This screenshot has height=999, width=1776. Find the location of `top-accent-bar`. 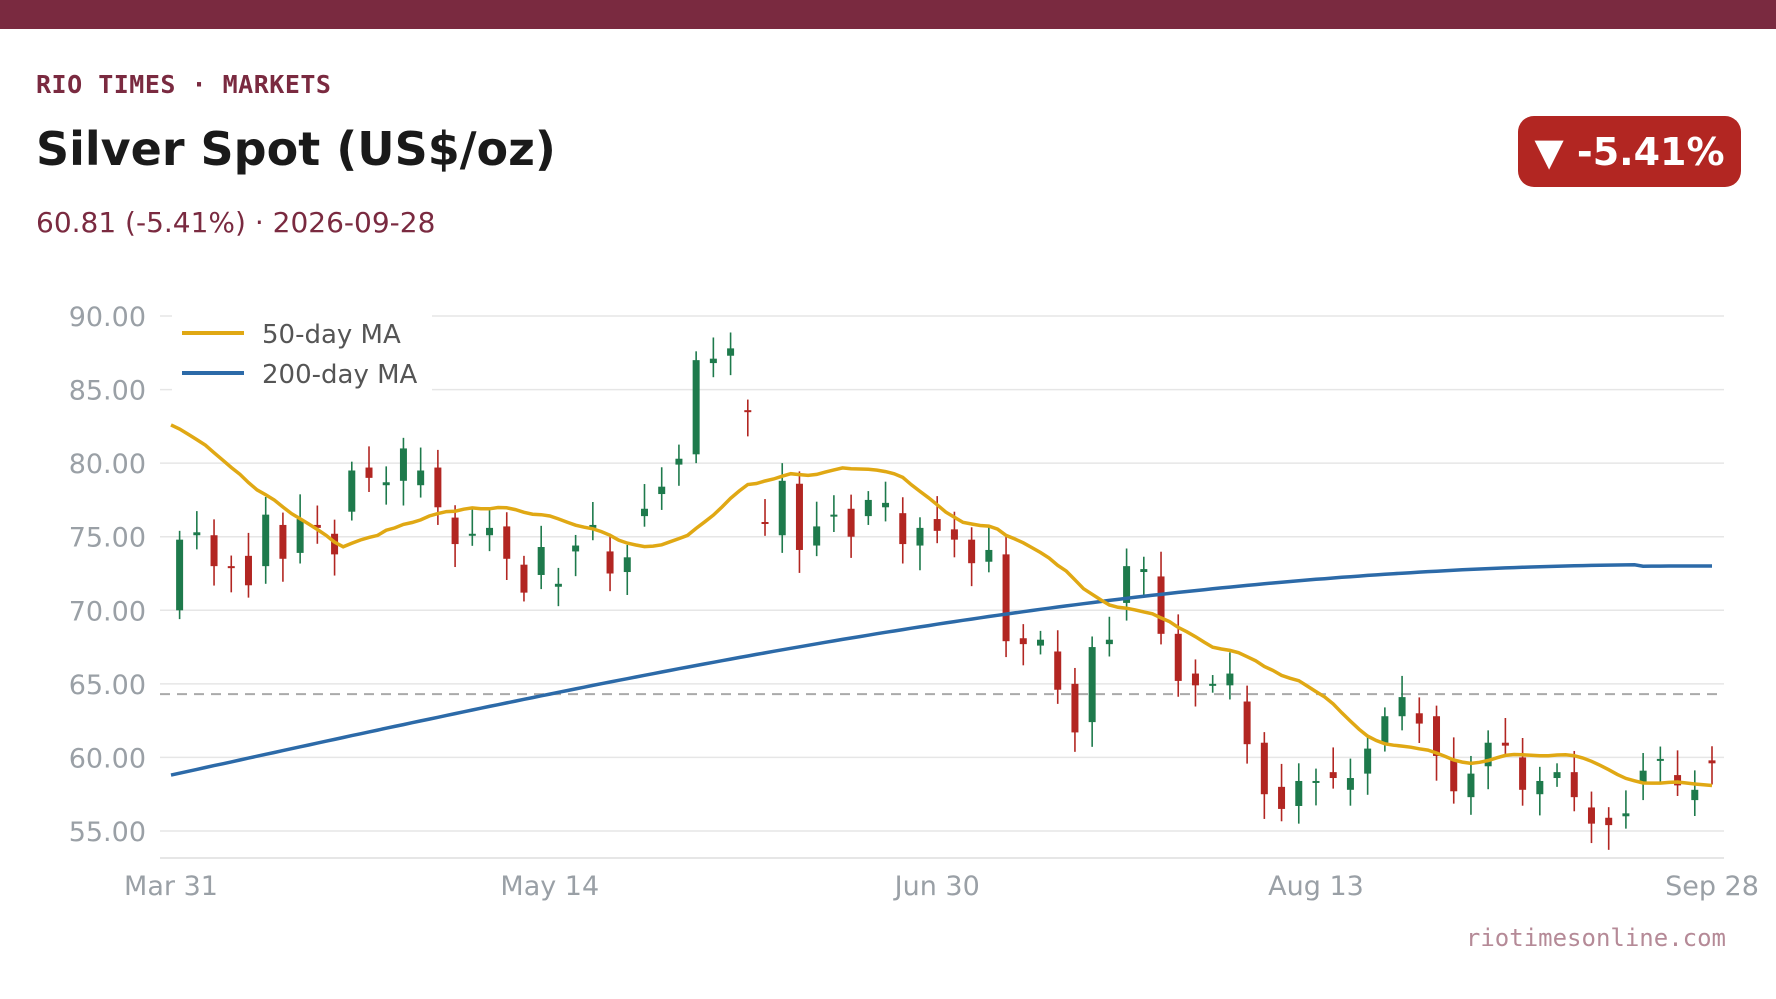

top-accent-bar is located at coordinates (888, 14).